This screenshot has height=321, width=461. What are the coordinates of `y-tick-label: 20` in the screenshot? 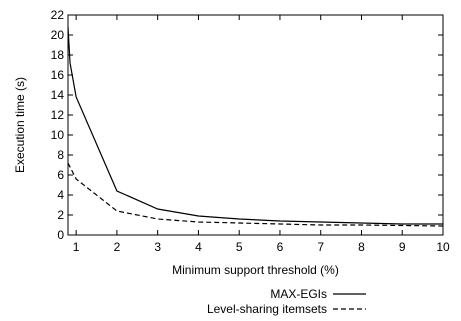 It's located at (58, 35).